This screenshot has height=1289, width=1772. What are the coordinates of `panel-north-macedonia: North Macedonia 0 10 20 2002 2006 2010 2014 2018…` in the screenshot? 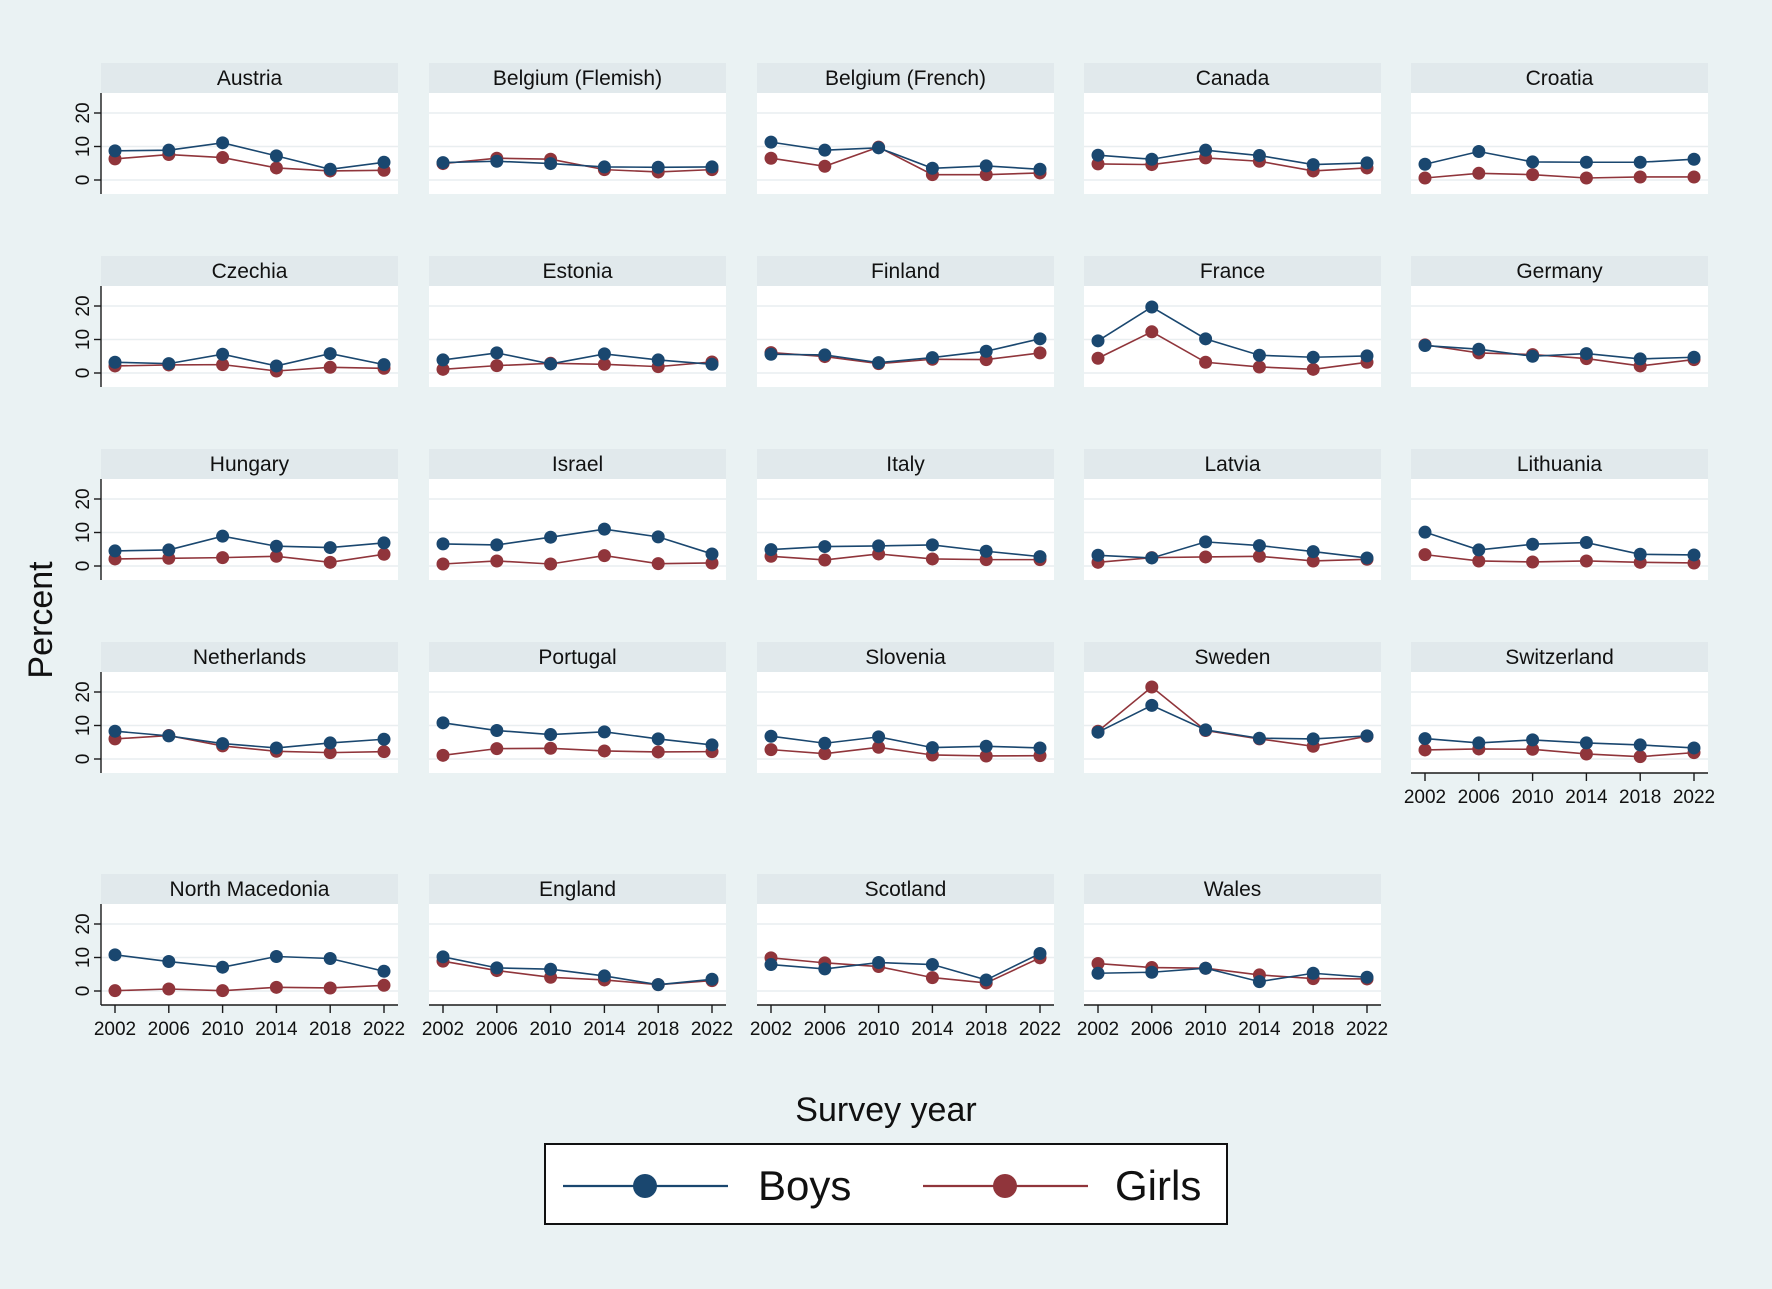 It's located at (239, 957).